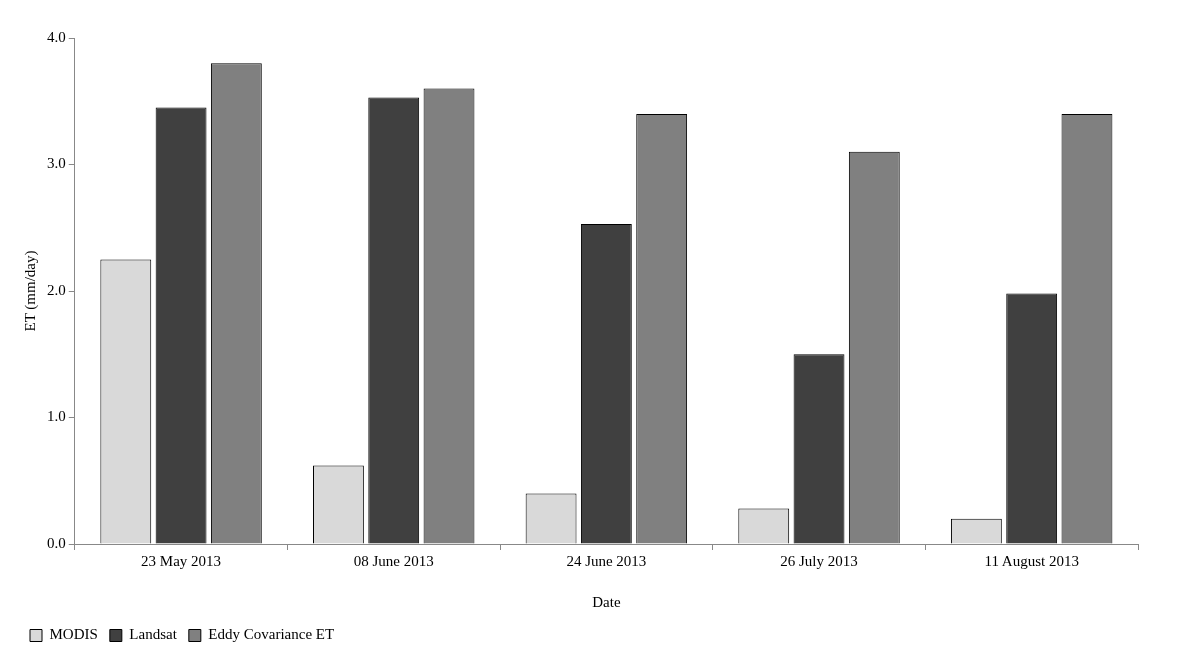  What do you see at coordinates (393, 560) in the screenshot?
I see `x-tick-label: 08 June 2013` at bounding box center [393, 560].